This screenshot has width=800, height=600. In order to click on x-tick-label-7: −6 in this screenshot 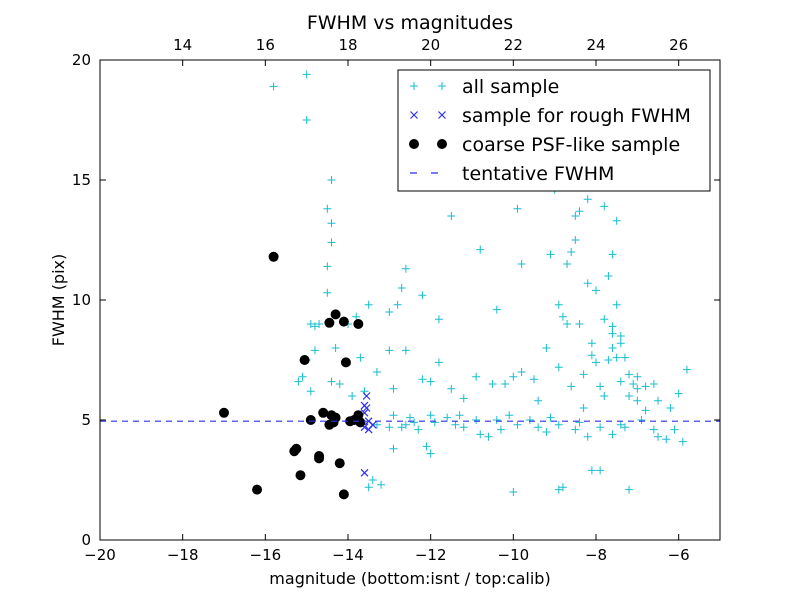, I will do `click(679, 555)`.